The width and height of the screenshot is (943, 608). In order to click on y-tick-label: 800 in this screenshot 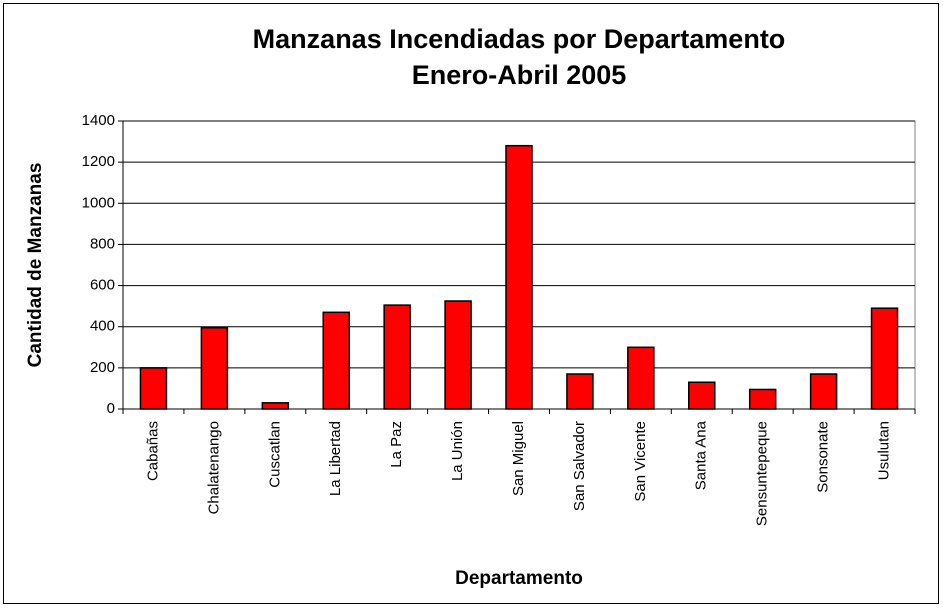, I will do `click(102, 243)`.